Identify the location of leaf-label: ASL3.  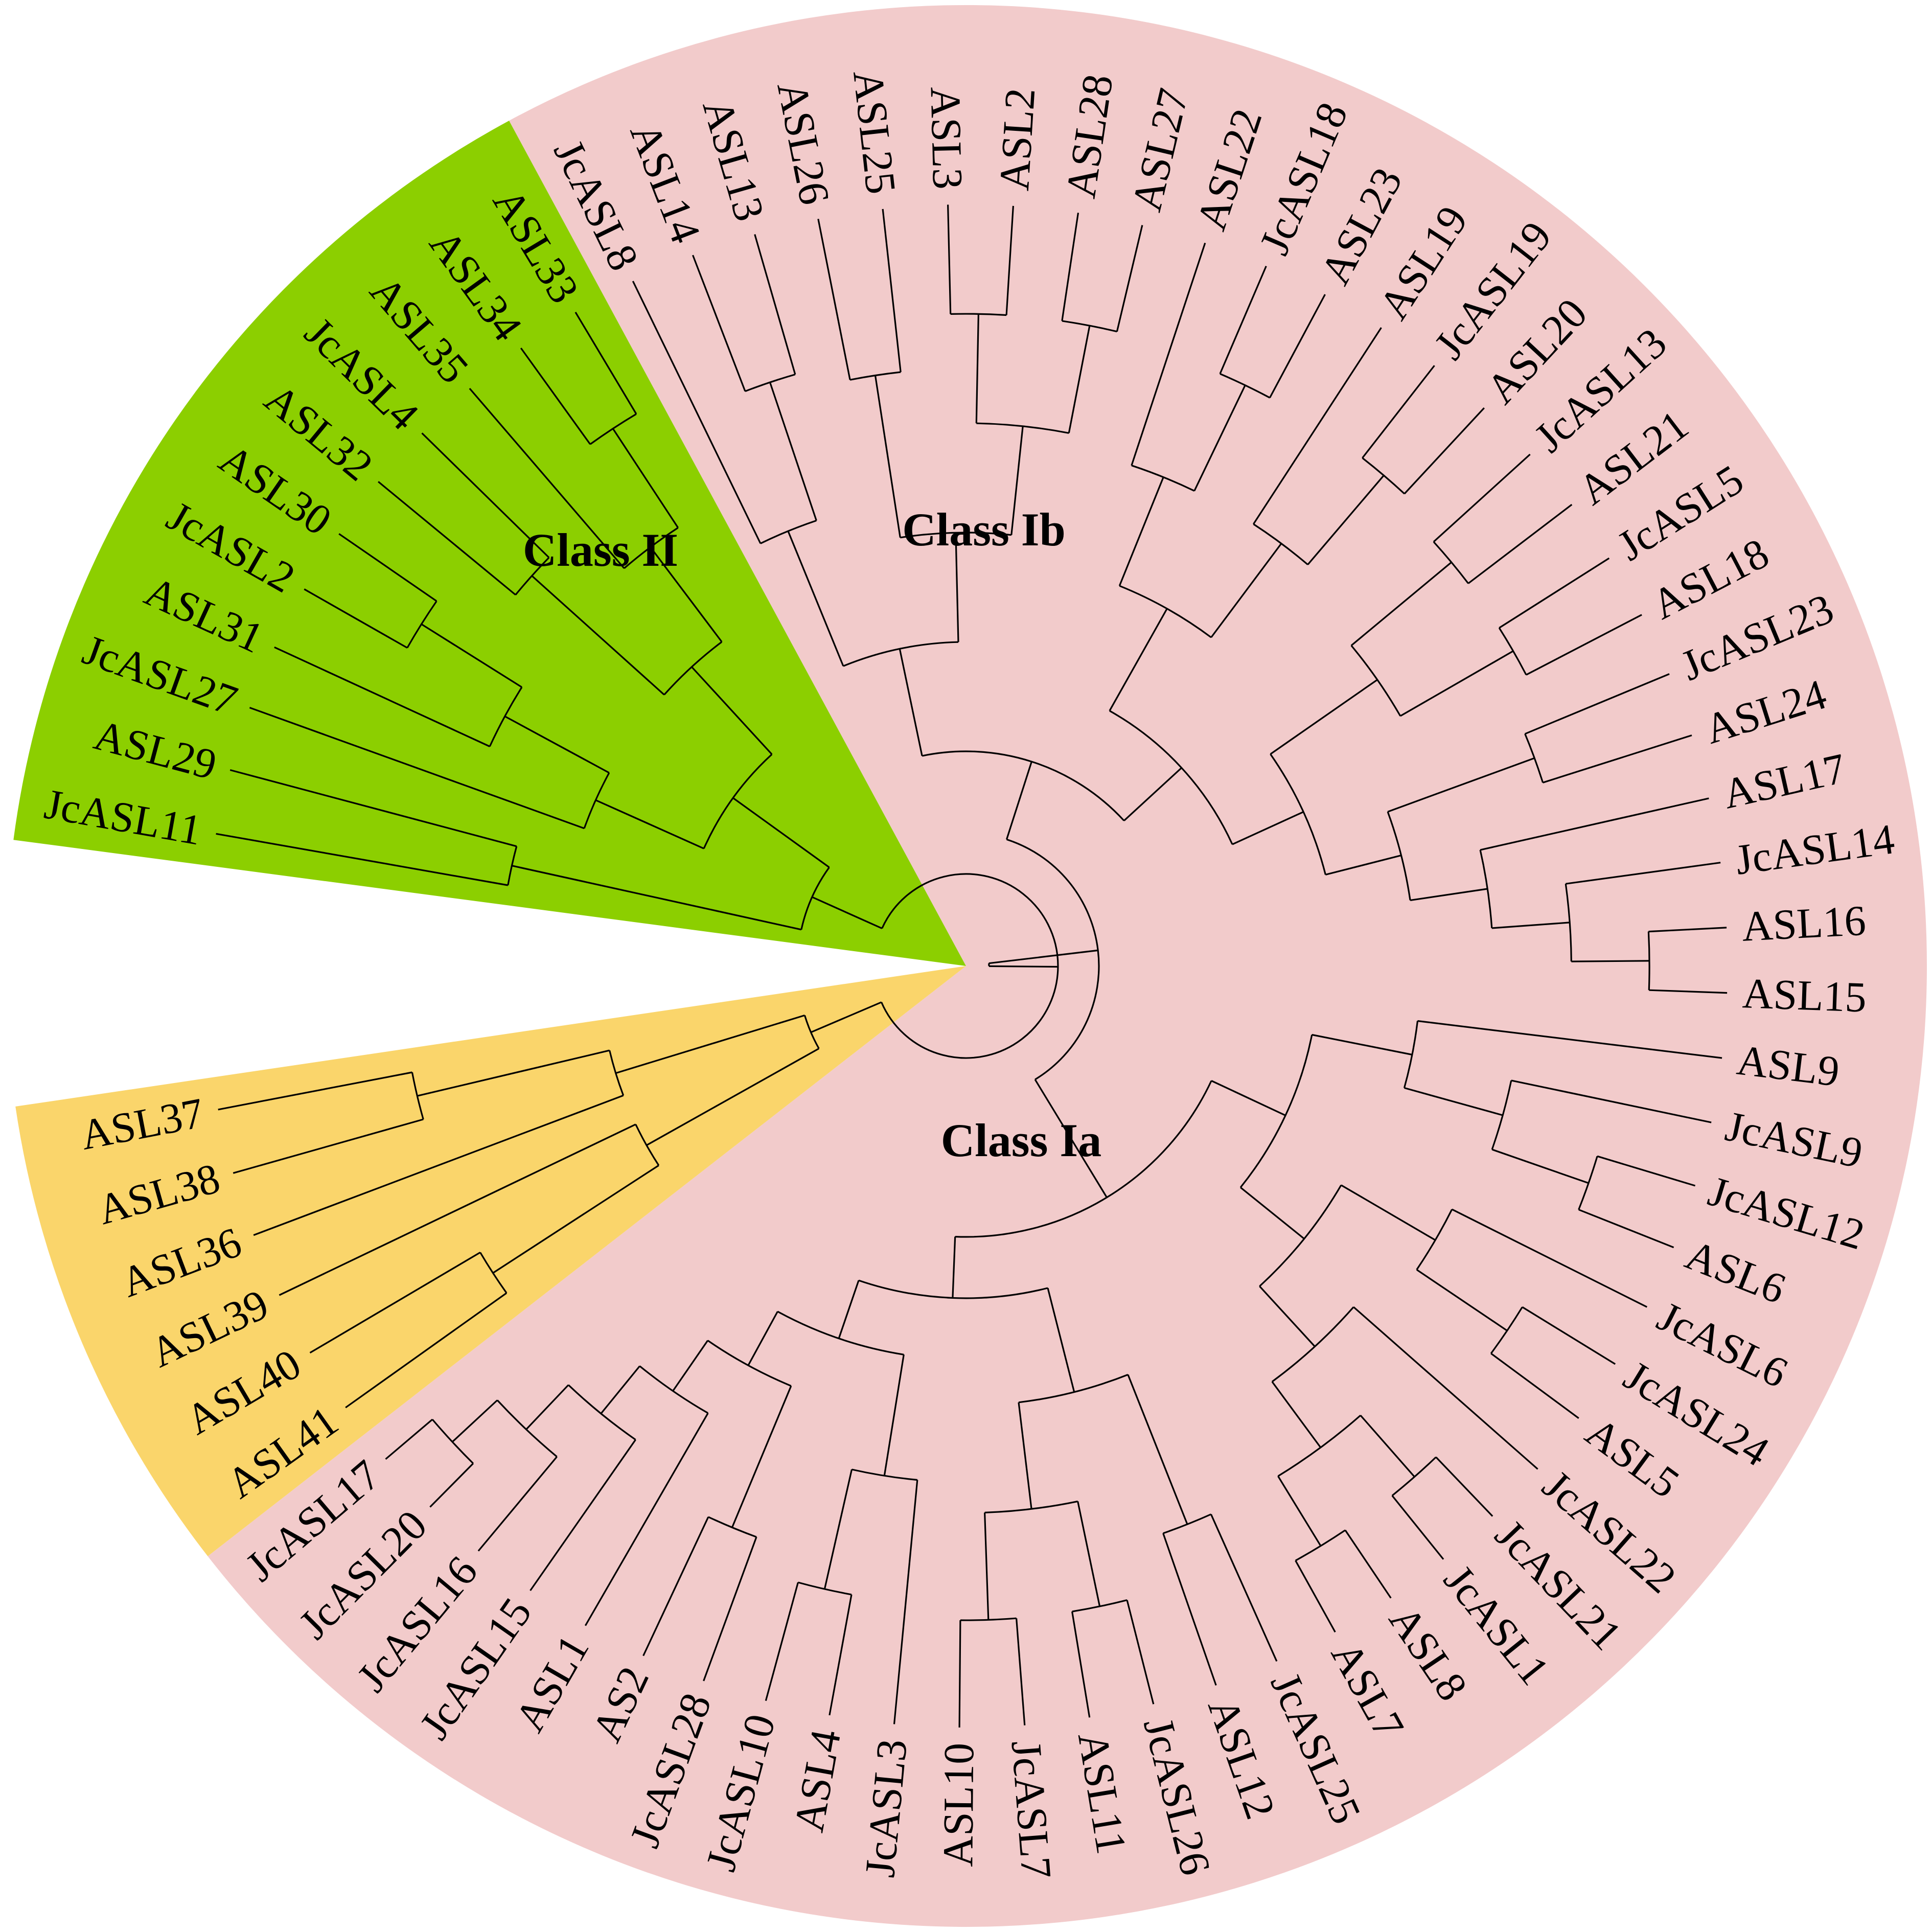
(947, 138).